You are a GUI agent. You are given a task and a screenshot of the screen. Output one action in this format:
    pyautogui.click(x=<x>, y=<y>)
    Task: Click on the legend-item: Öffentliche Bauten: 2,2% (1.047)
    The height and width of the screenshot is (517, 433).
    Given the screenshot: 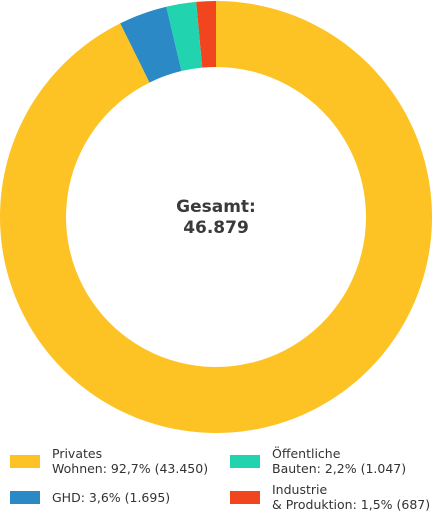 What is the action you would take?
    pyautogui.click(x=318, y=461)
    